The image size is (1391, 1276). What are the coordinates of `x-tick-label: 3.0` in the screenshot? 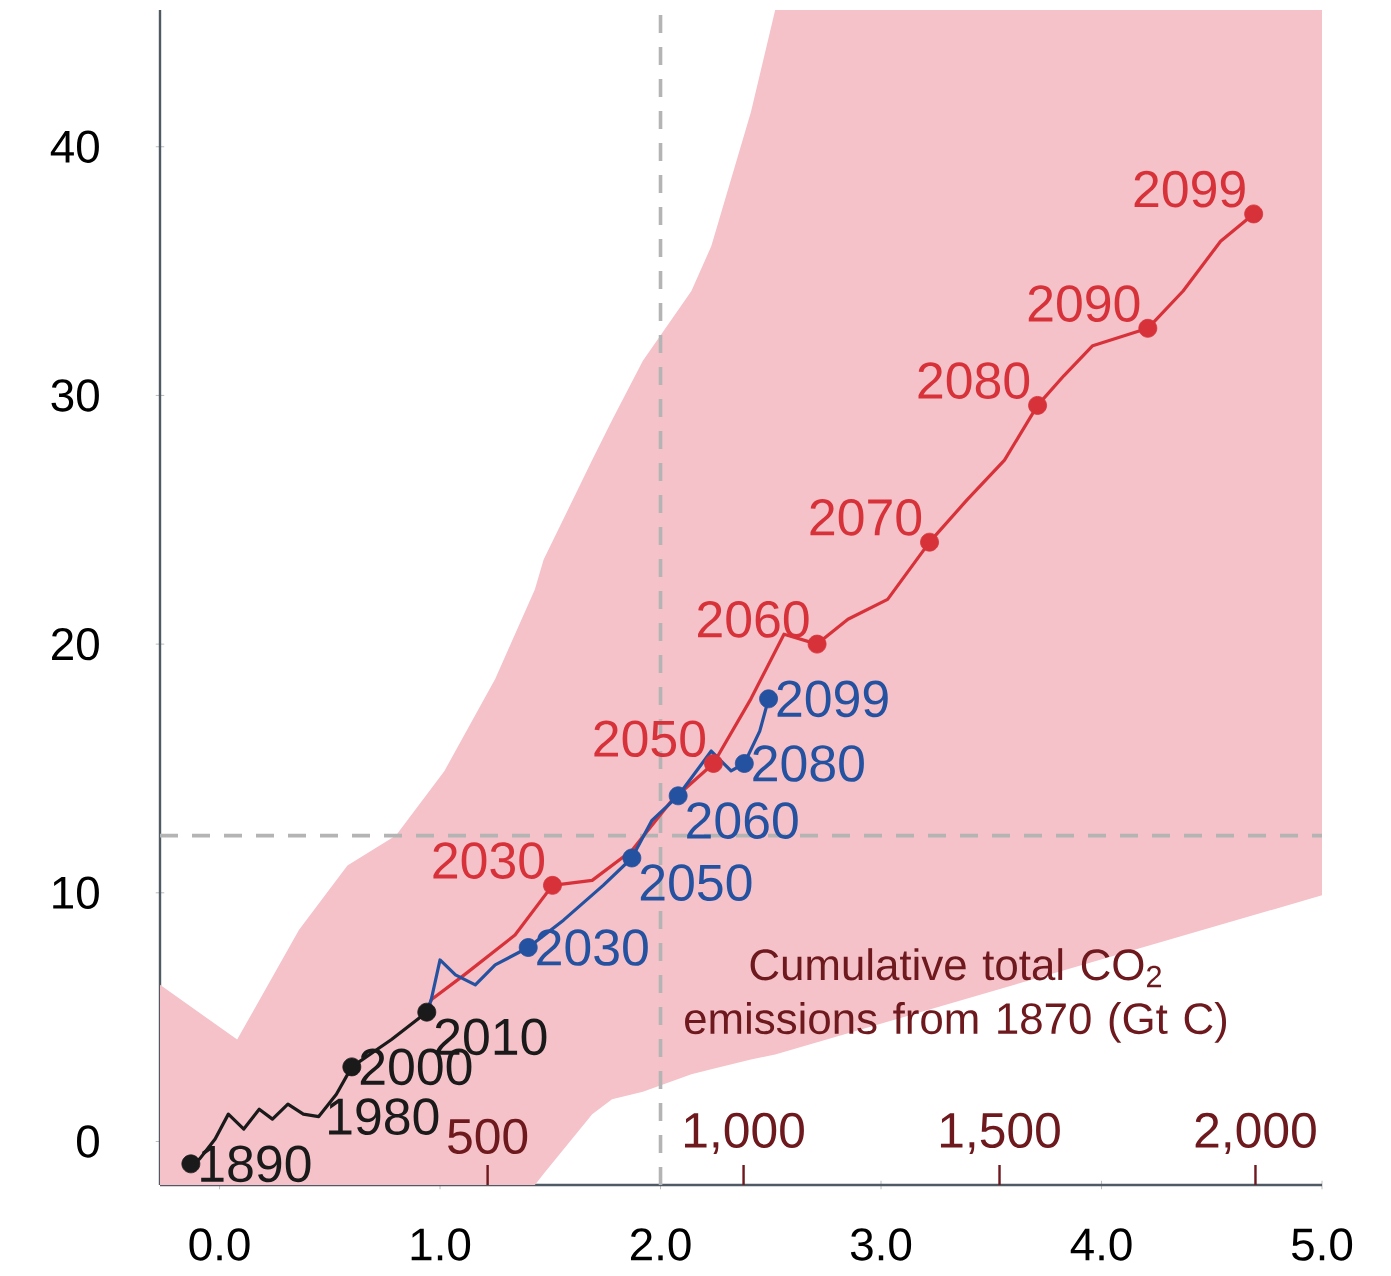 It's located at (881, 1244).